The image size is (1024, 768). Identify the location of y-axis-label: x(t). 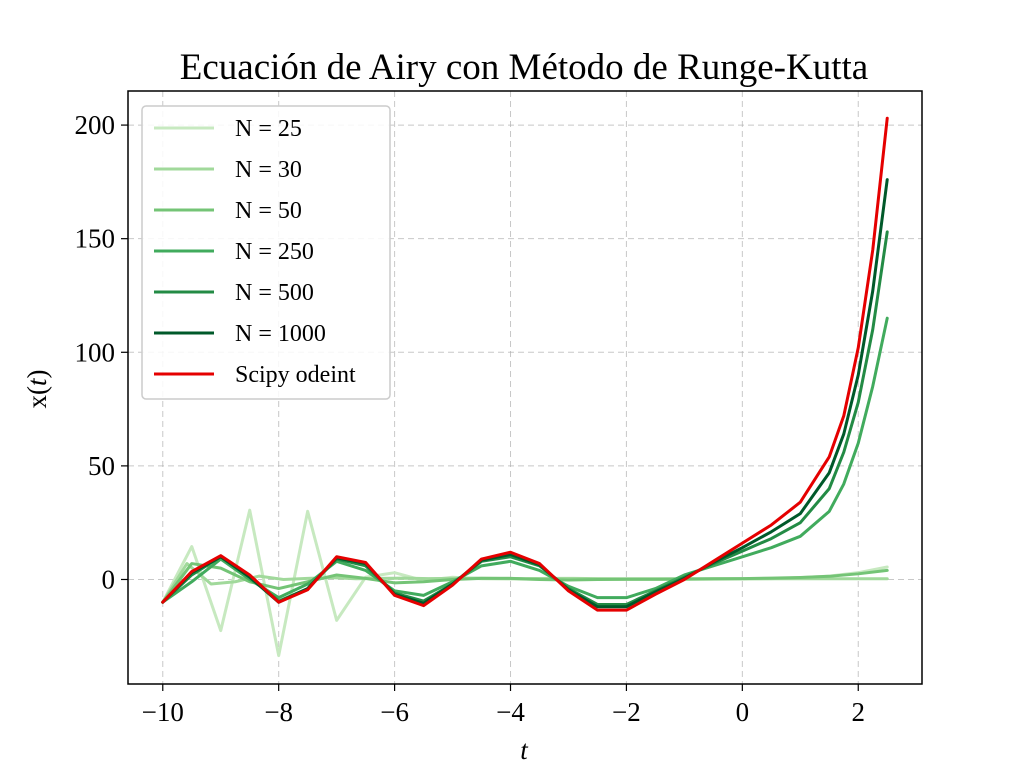
(37, 388).